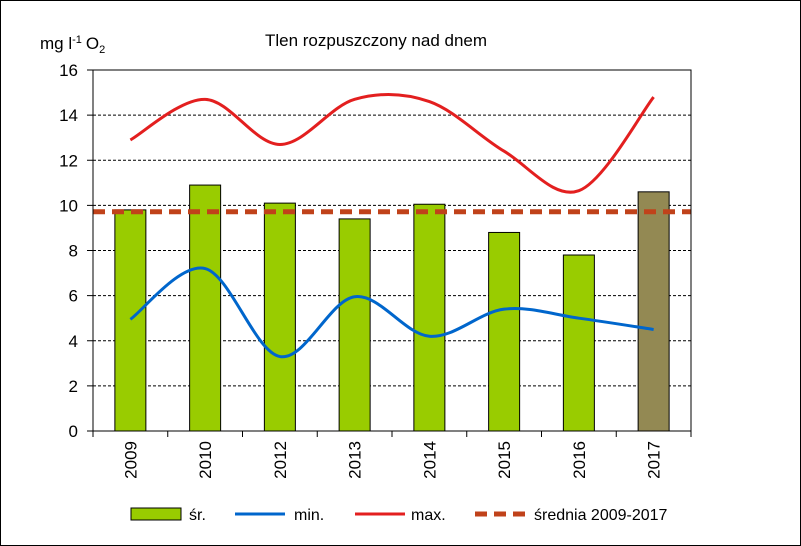  I want to click on bar-2017, so click(653, 311).